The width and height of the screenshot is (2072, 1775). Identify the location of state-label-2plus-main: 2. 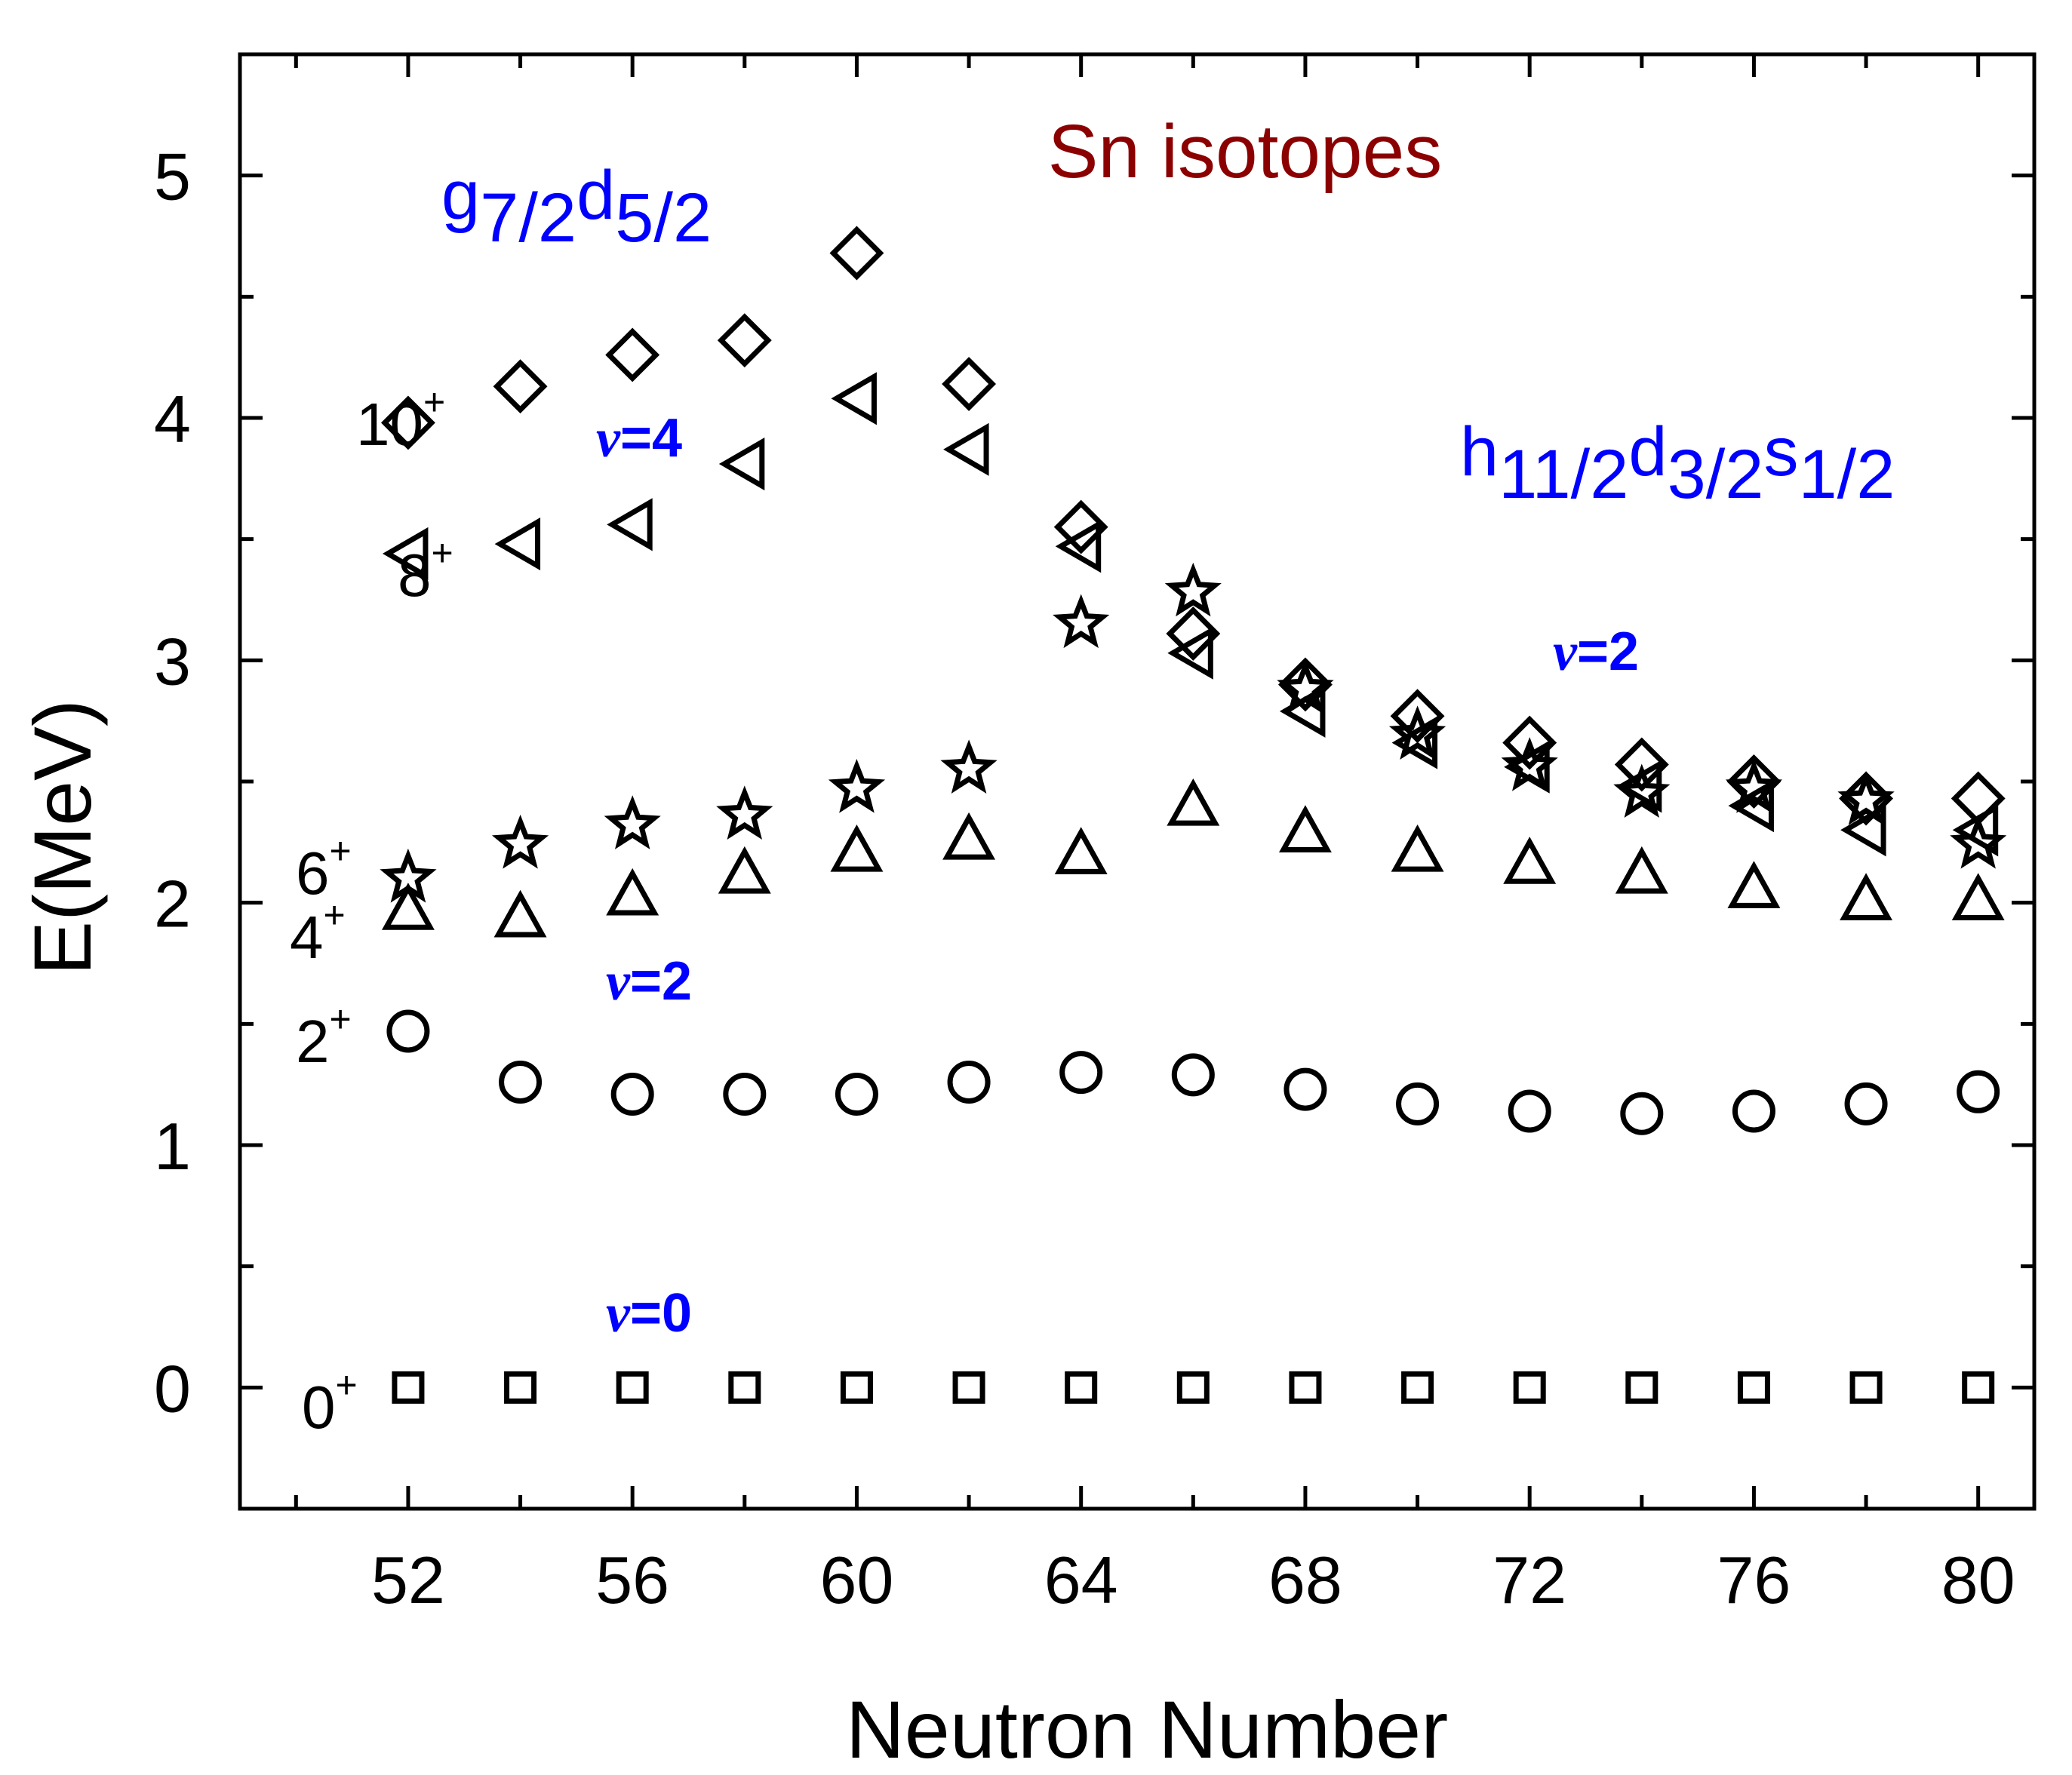
(313, 1042).